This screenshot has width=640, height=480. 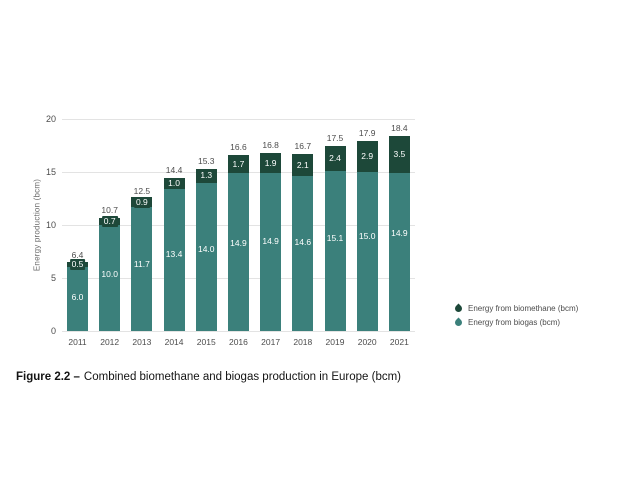 I want to click on bar-2014: 14.4 1.0 13.4 2014, so click(x=174, y=233).